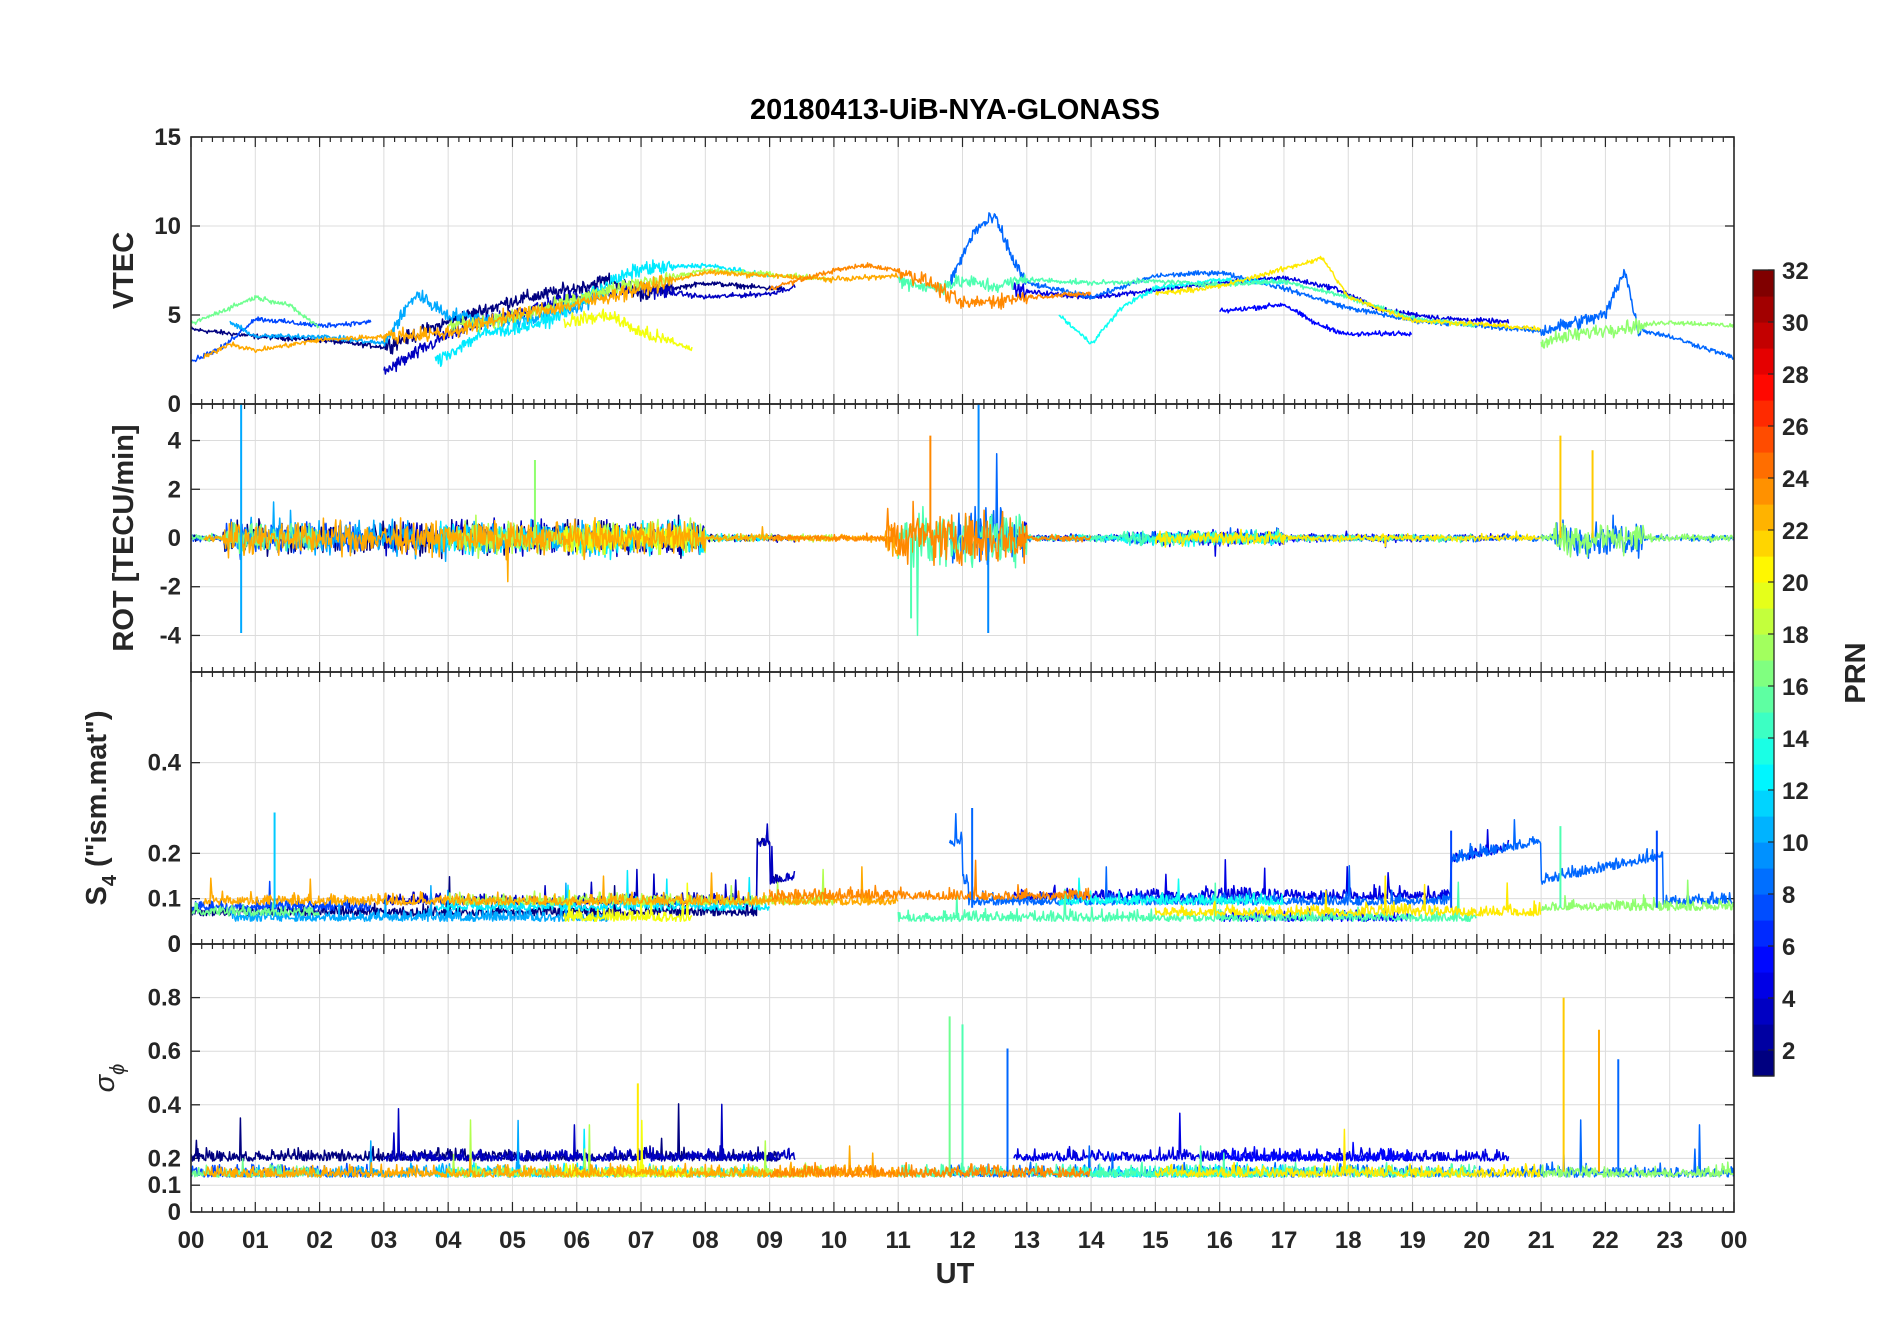 This screenshot has height=1330, width=1902. Describe the element at coordinates (448, 1240) in the screenshot. I see `x-tick-label: 04` at that location.